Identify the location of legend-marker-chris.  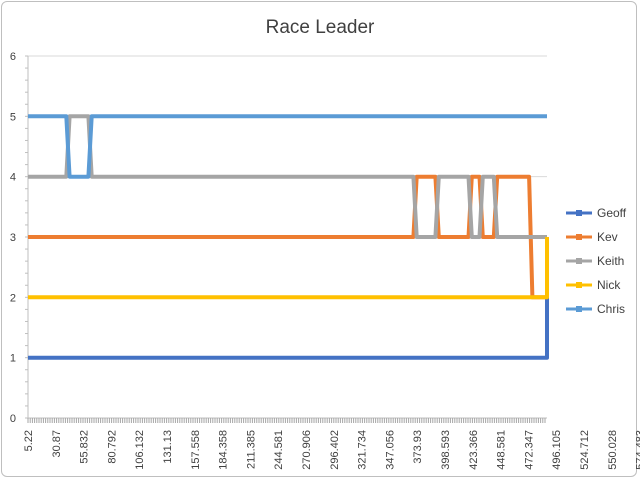
(579, 309).